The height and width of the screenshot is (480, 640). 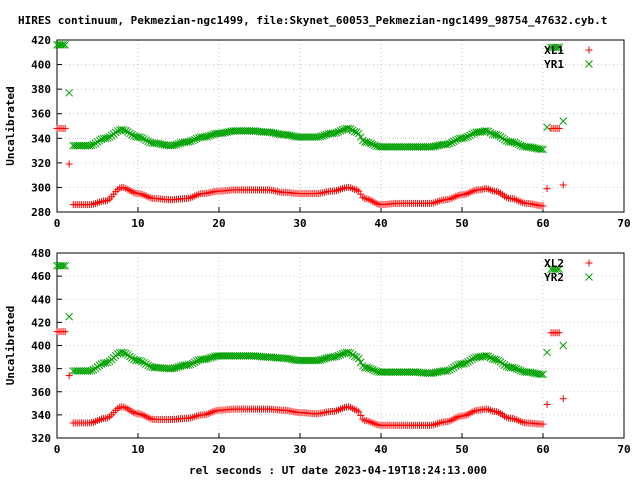 I want to click on y-tick-label: 320, so click(x=41, y=438).